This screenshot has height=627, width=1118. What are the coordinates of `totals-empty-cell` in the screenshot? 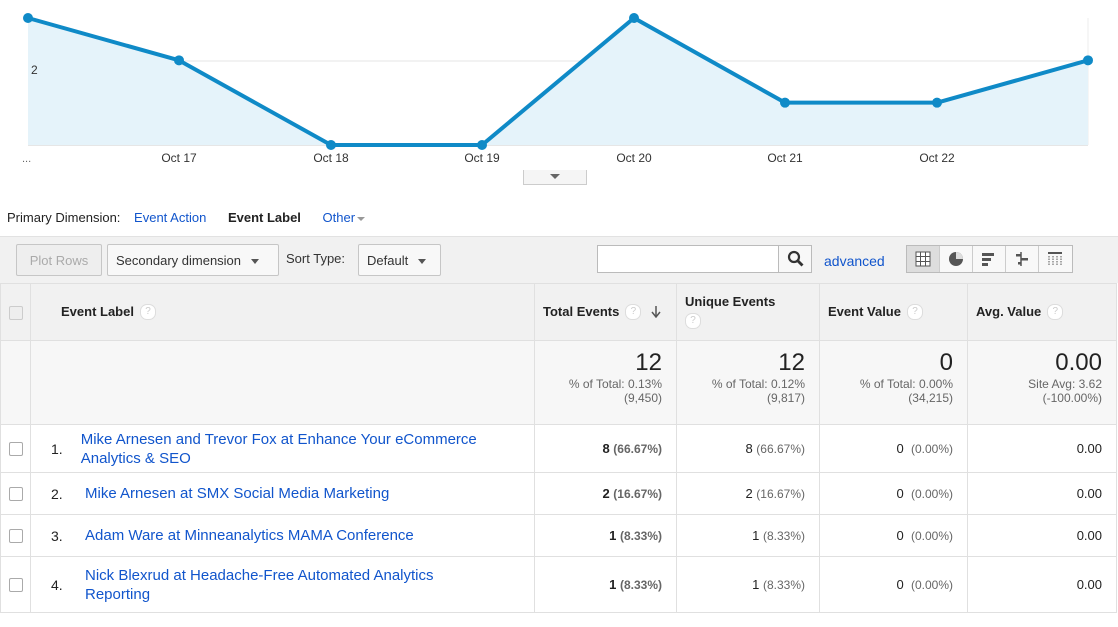 It's located at (282, 382).